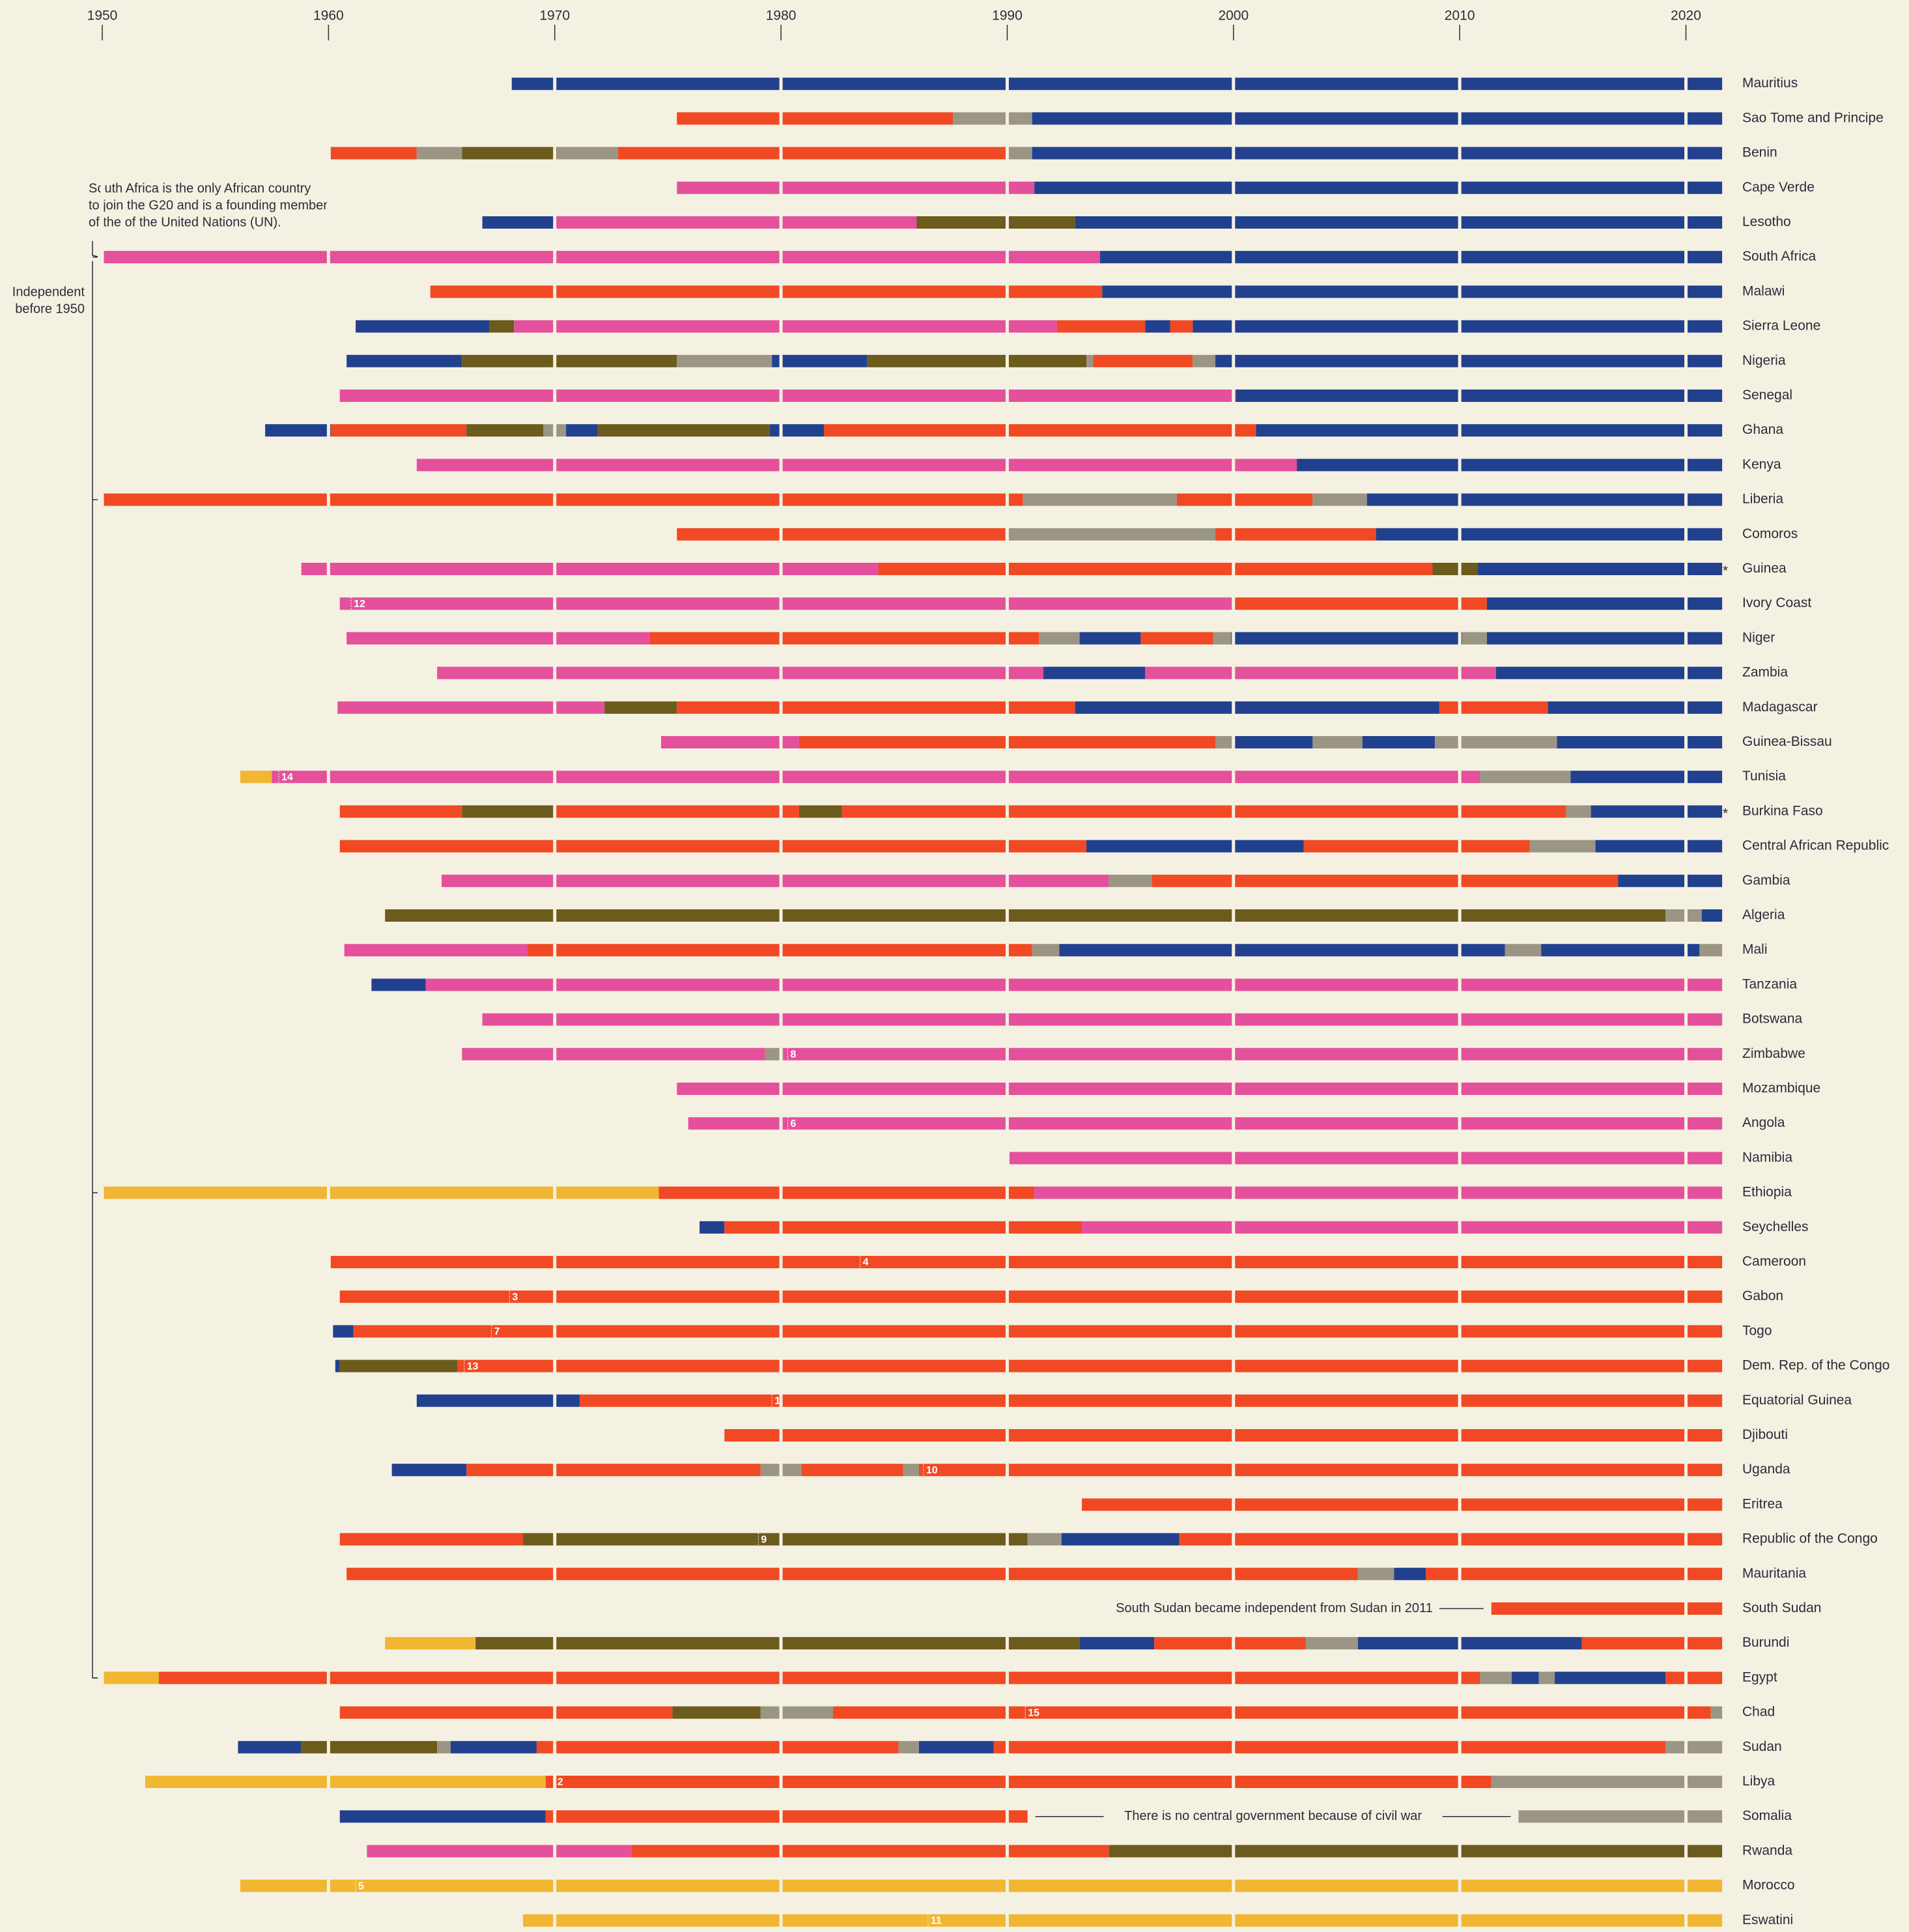 The image size is (1909, 1932). I want to click on country-label: Mozambique, so click(1781, 1088).